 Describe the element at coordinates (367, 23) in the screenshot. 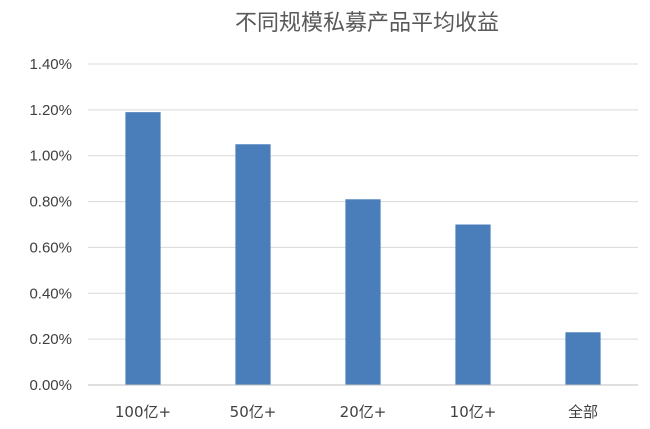

I see `chart-title: 不同规模私募产品平均收益` at that location.